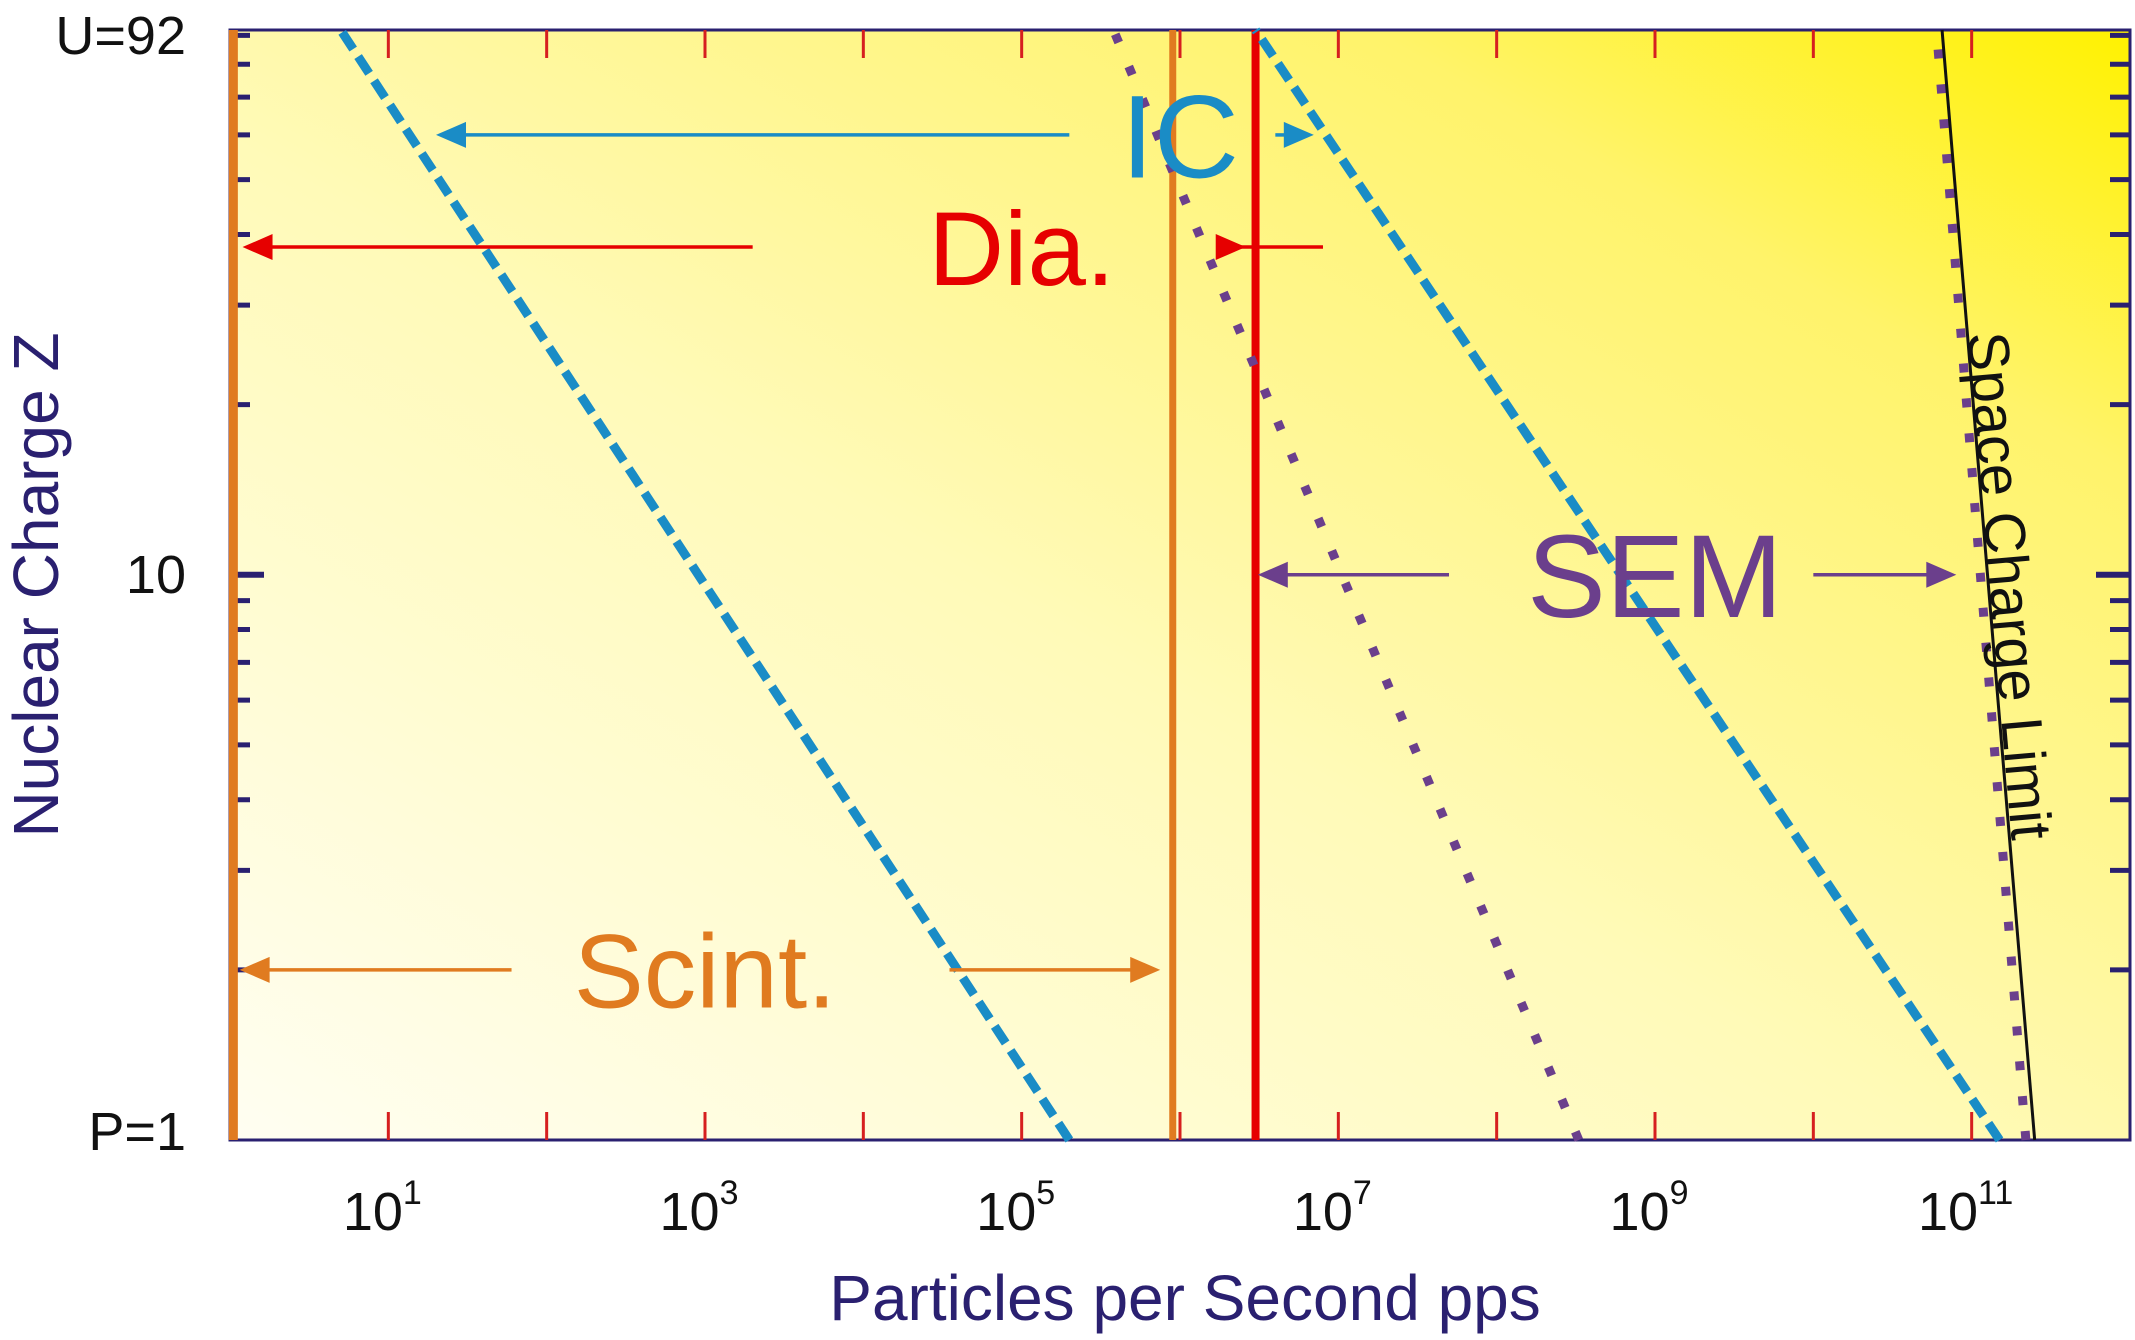 The width and height of the screenshot is (2135, 1340). What do you see at coordinates (1995, 1193) in the screenshot?
I see `x-tick-label-exponent: 11` at bounding box center [1995, 1193].